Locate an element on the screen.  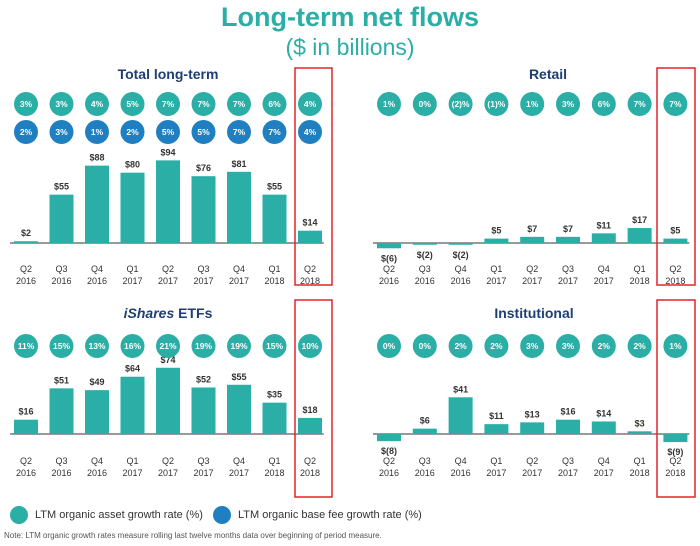
chart-2-tick-label-quarter: Q2 is located at coordinates (389, 269).